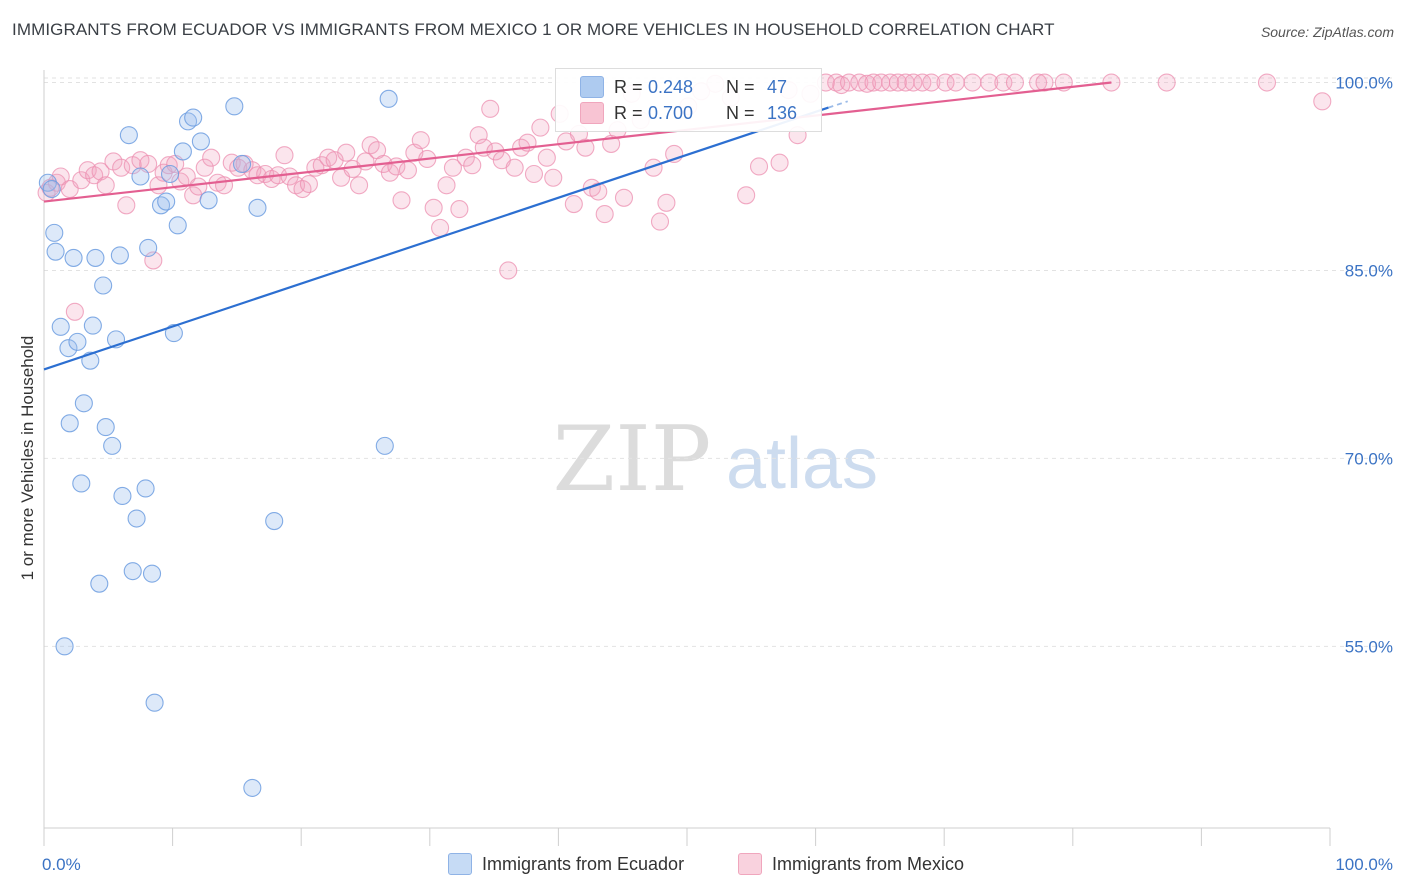 This screenshot has height=892, width=1406. Describe the element at coordinates (1327, 32) in the screenshot. I see `source-credit: Source: ZipAtlas.com` at that location.